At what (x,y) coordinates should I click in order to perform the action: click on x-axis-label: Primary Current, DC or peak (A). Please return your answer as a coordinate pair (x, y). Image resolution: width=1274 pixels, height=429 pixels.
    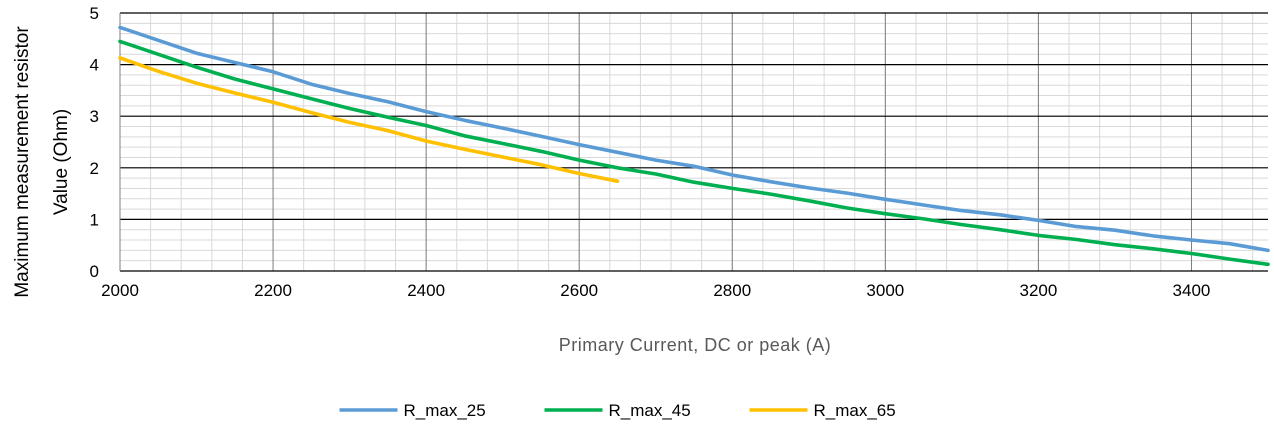
    Looking at the image, I should click on (695, 345).